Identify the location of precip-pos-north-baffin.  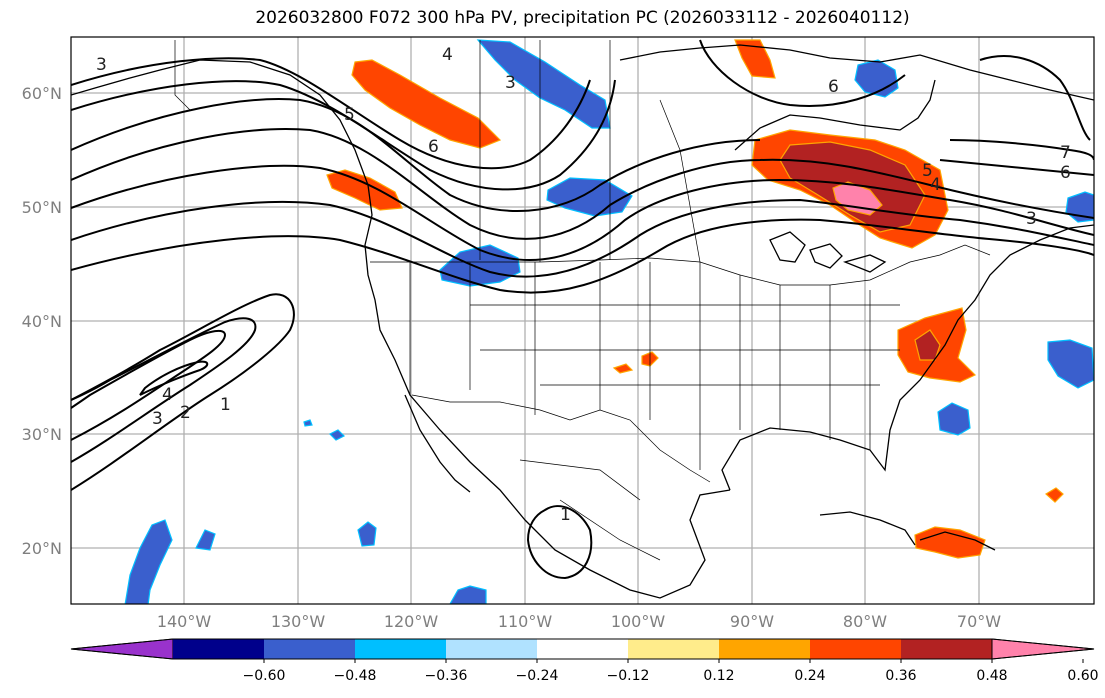
(755, 59).